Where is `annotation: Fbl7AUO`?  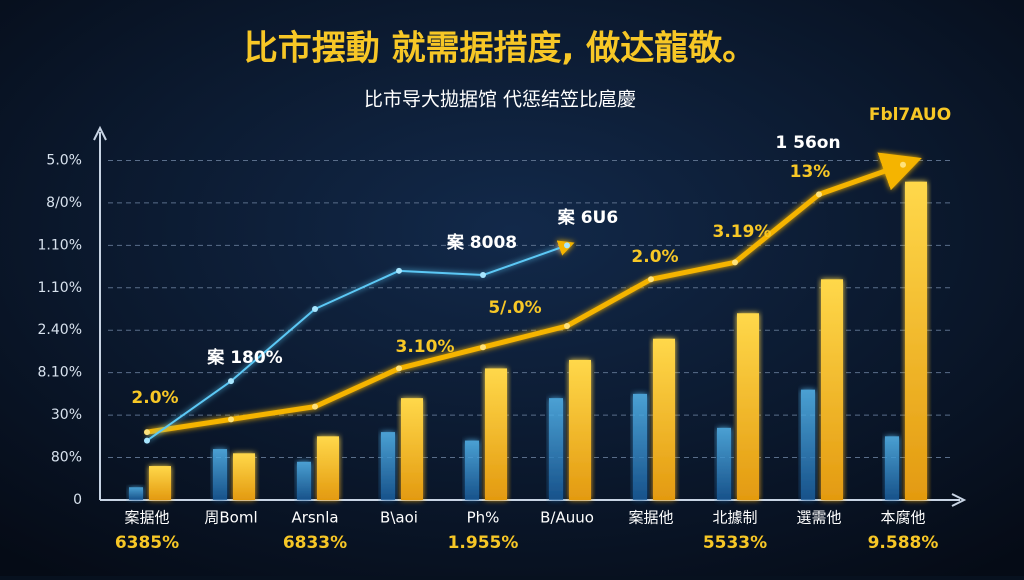 annotation: Fbl7AUO is located at coordinates (910, 115).